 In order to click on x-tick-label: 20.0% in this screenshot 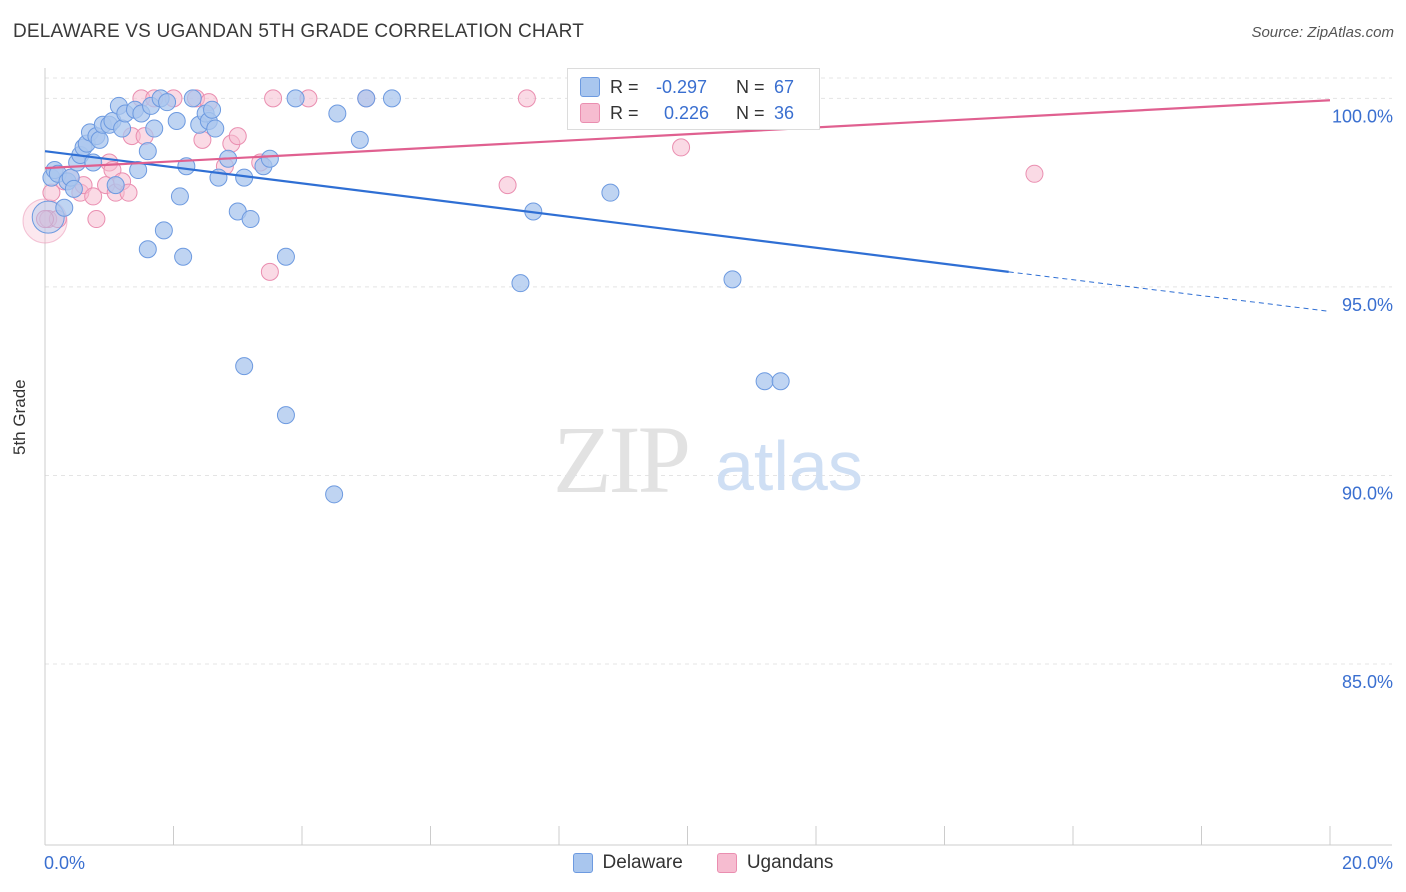, I will do `click(1367, 863)`.